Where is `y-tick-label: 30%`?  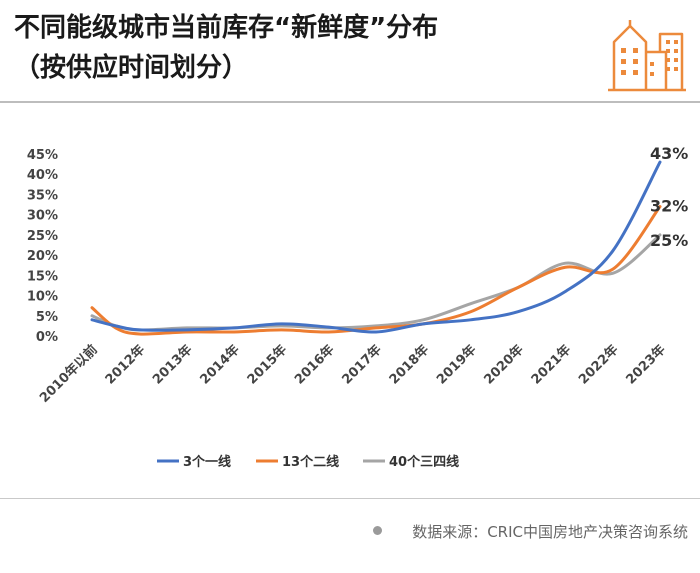
y-tick-label: 30% is located at coordinates (42, 216).